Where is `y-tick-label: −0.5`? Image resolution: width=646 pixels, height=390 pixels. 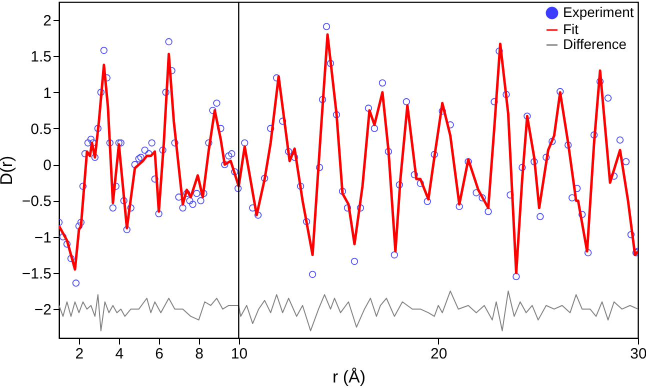
y-tick-label: −0.5 is located at coordinates (37, 201).